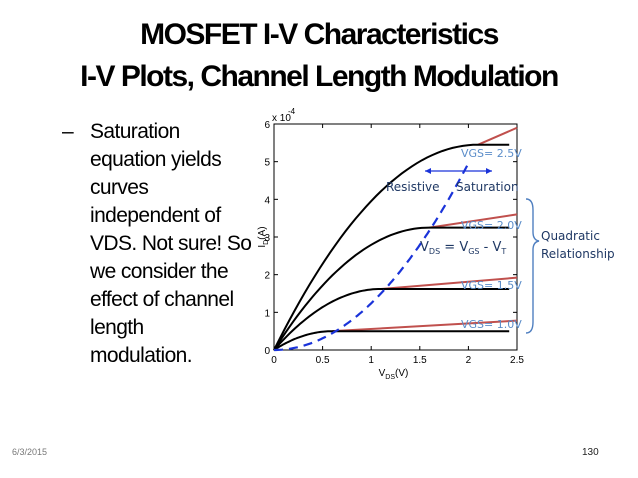  Describe the element at coordinates (171, 243) in the screenshot. I see `bullet-line: VDS. Not sure! So` at that location.